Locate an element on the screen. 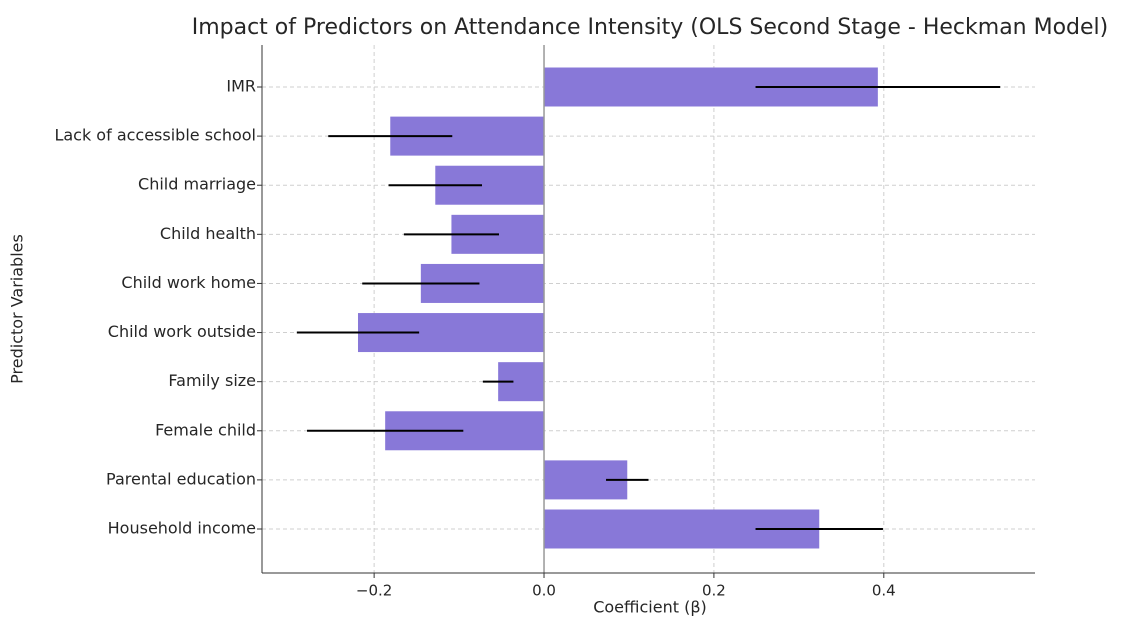 Image resolution: width=1143 pixels, height=623 pixels. y-tick-label: Parental education is located at coordinates (181, 478).